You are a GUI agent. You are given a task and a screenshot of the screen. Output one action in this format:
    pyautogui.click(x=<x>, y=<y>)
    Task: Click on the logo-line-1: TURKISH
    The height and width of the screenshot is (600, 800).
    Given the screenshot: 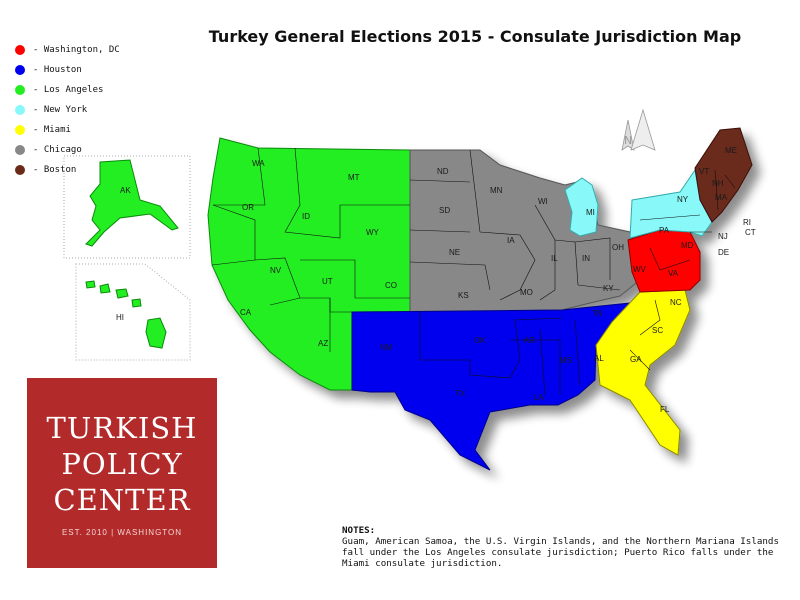 What is the action you would take?
    pyautogui.click(x=122, y=427)
    